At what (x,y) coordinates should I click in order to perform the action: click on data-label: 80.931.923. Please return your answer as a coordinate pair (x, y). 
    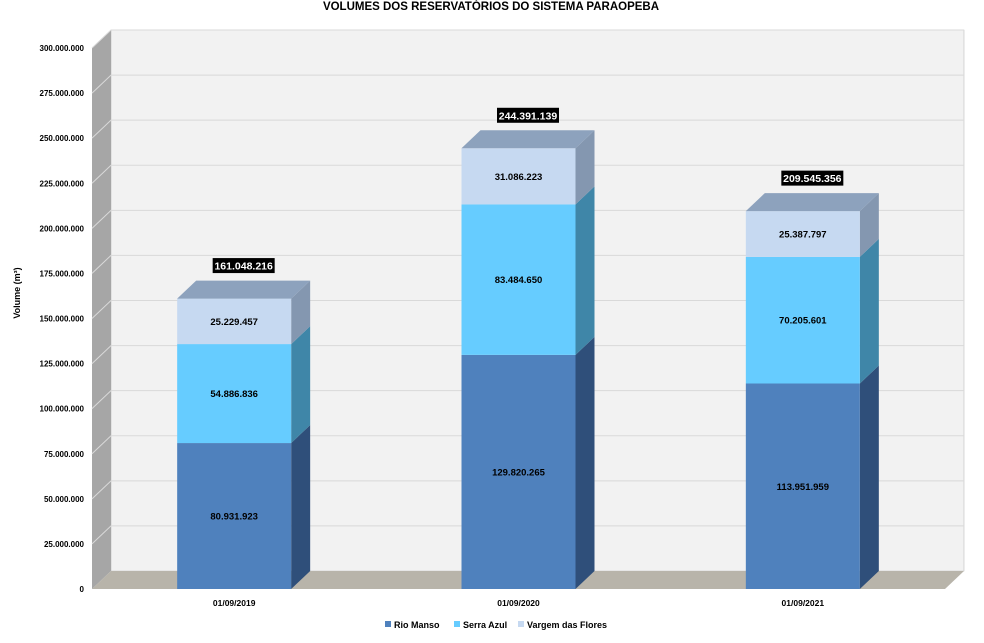
    Looking at the image, I should click on (234, 517).